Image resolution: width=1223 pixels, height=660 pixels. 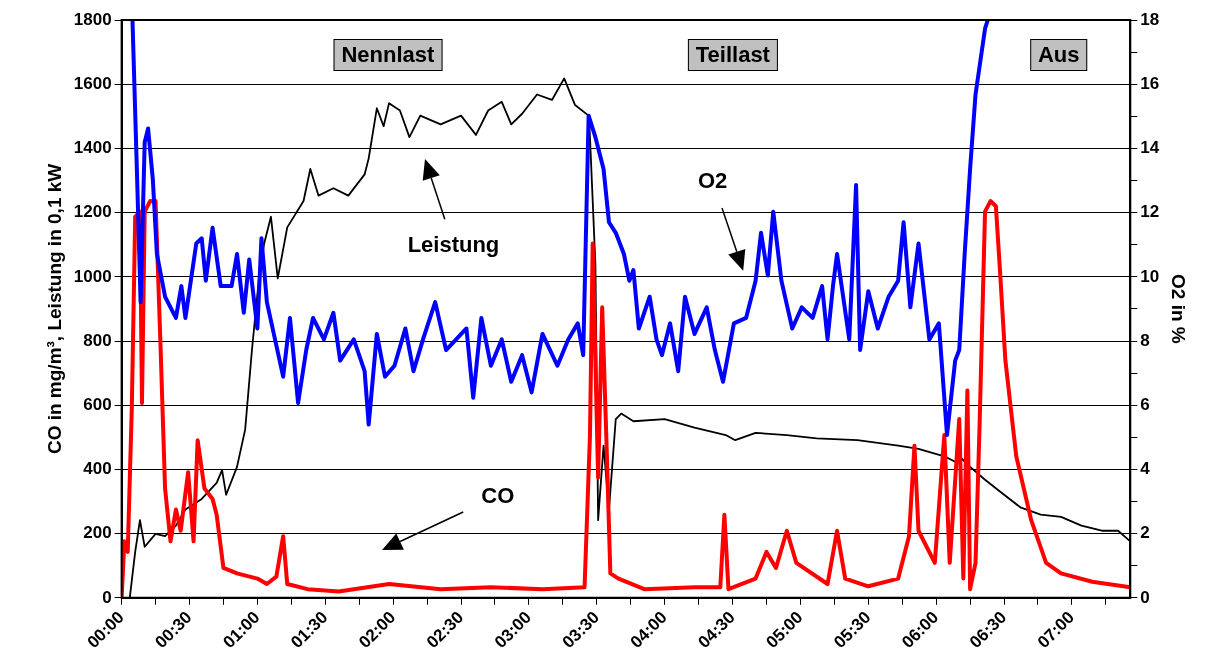 I want to click on y2-tick-label: 18, so click(x=1150, y=19).